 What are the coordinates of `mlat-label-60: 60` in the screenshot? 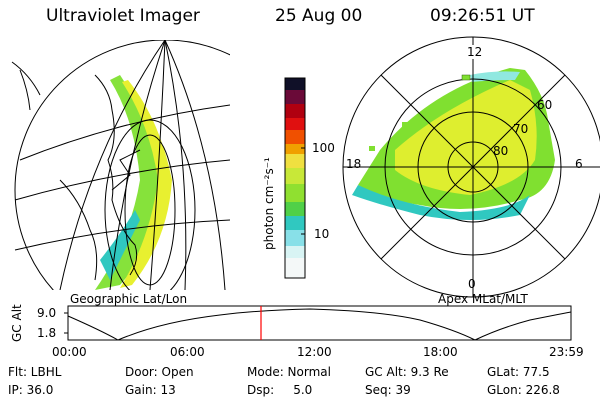 It's located at (545, 105).